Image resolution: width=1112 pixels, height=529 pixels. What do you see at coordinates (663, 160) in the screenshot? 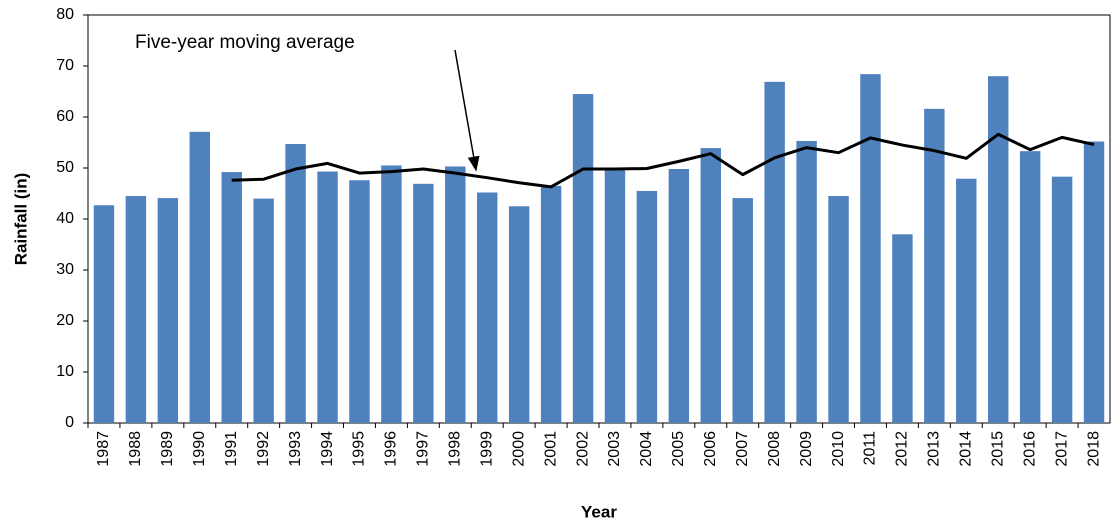
I see `moving-average-line` at bounding box center [663, 160].